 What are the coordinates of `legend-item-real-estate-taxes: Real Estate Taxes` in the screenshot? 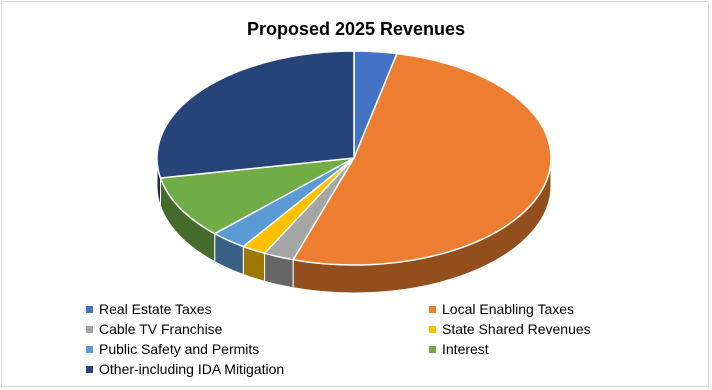 It's located at (149, 309).